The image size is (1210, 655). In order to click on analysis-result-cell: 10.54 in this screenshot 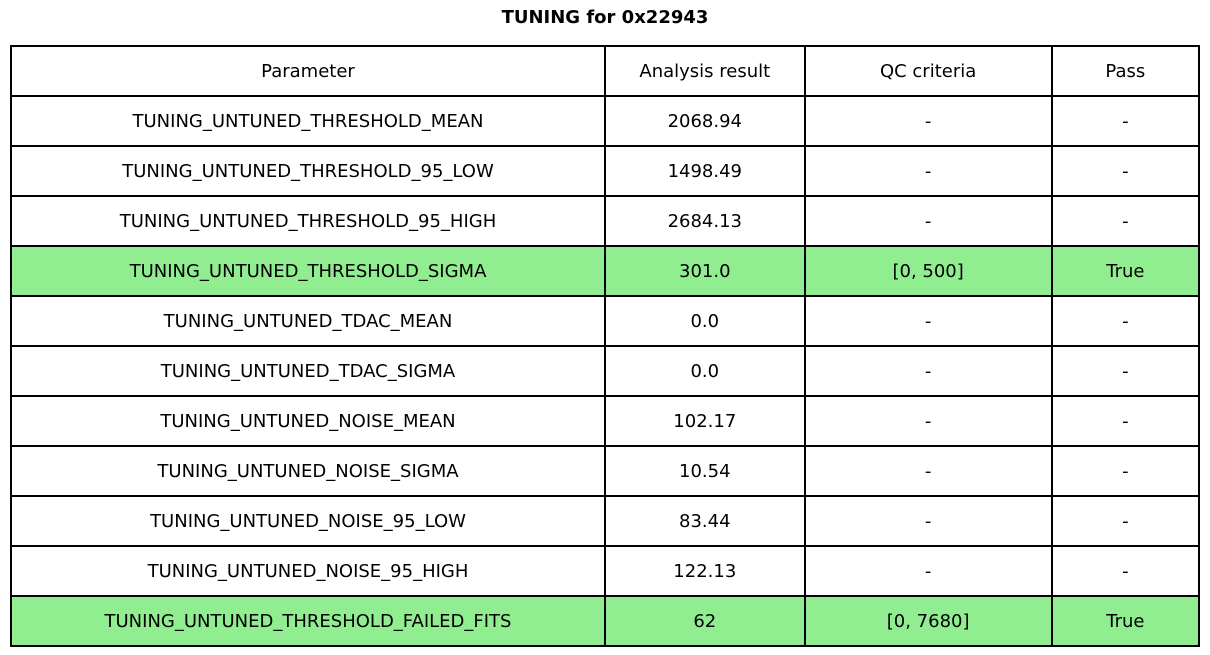, I will do `click(705, 471)`.